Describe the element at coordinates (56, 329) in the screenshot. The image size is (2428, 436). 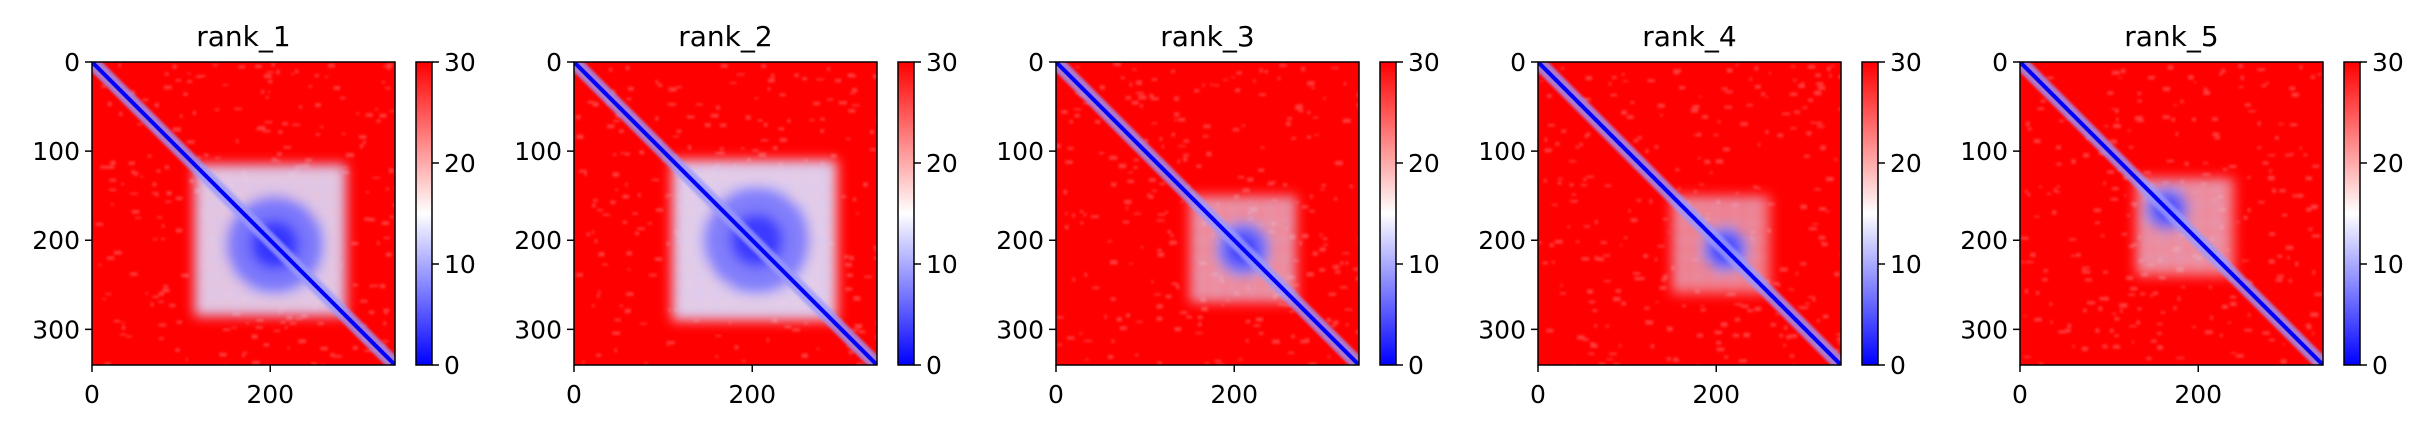
I see `y-tick-label: 300` at that location.